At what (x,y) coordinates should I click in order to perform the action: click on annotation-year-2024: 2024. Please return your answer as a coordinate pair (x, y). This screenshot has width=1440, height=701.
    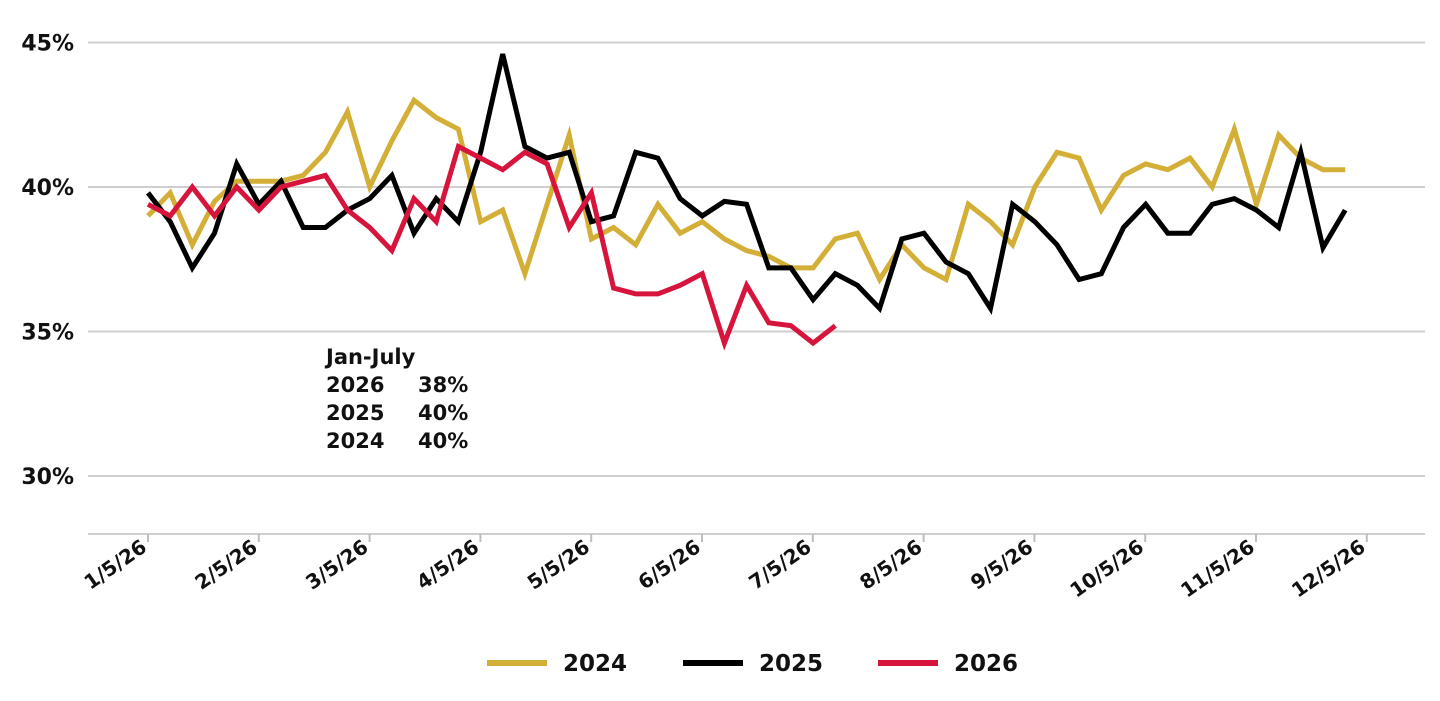
    Looking at the image, I should click on (355, 441).